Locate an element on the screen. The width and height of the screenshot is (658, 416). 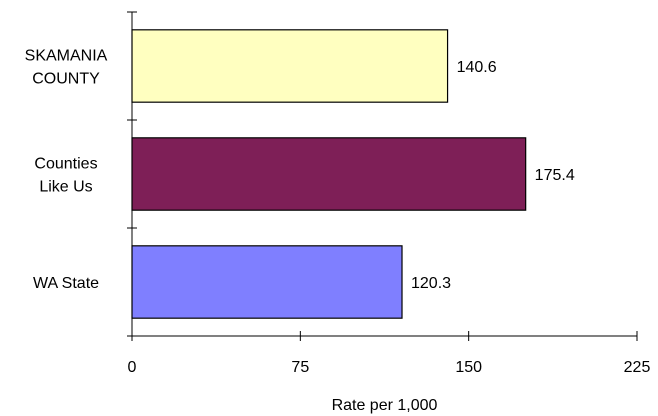
x-tick-label: 0 is located at coordinates (132, 367).